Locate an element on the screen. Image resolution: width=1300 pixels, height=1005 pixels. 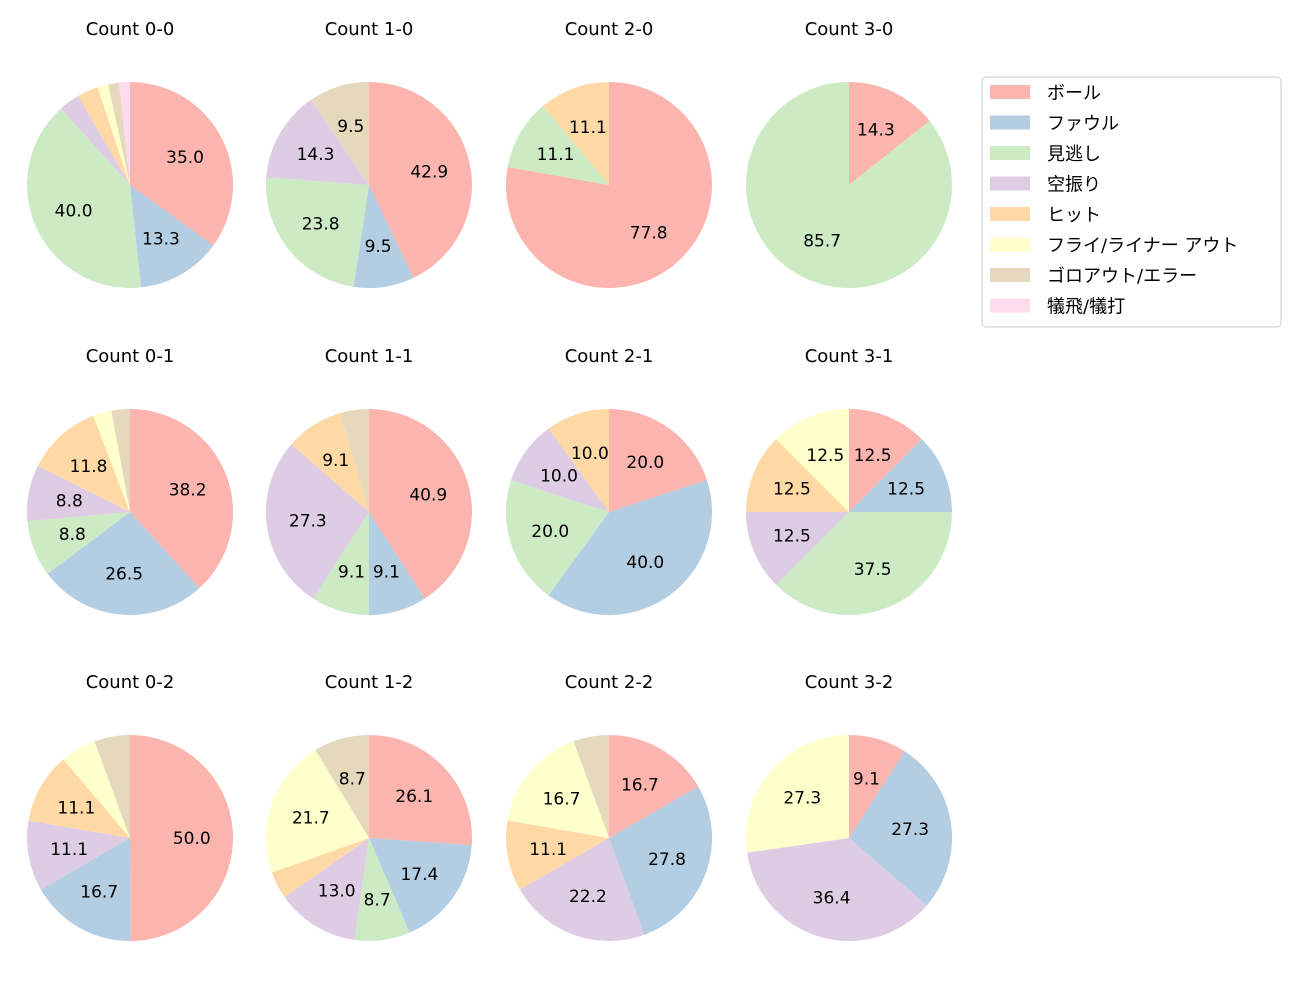
pie-title: Count 2-1 is located at coordinates (609, 356).